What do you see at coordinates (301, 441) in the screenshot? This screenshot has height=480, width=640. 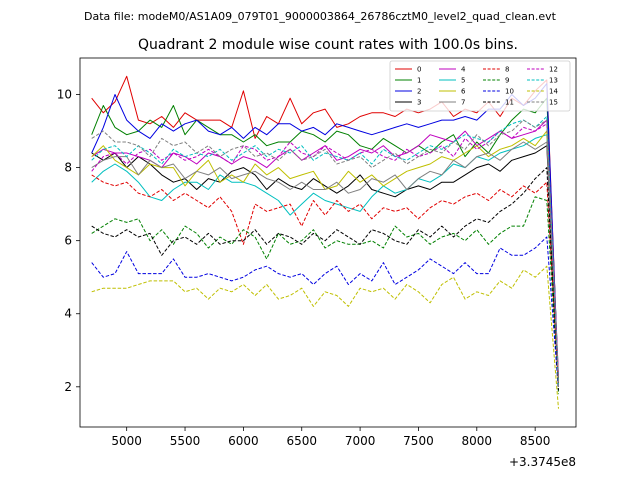 I see `x-tick-label: 6500` at bounding box center [301, 441].